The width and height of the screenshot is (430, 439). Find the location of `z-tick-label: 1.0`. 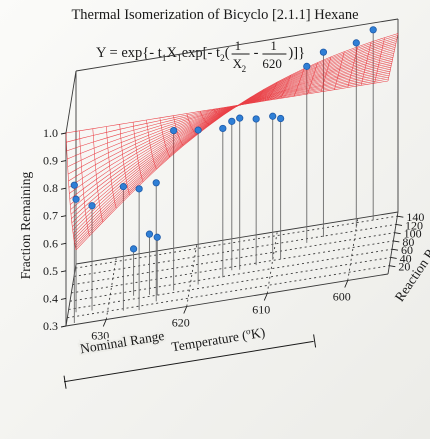

z-tick-label: 1.0 is located at coordinates (50, 133).